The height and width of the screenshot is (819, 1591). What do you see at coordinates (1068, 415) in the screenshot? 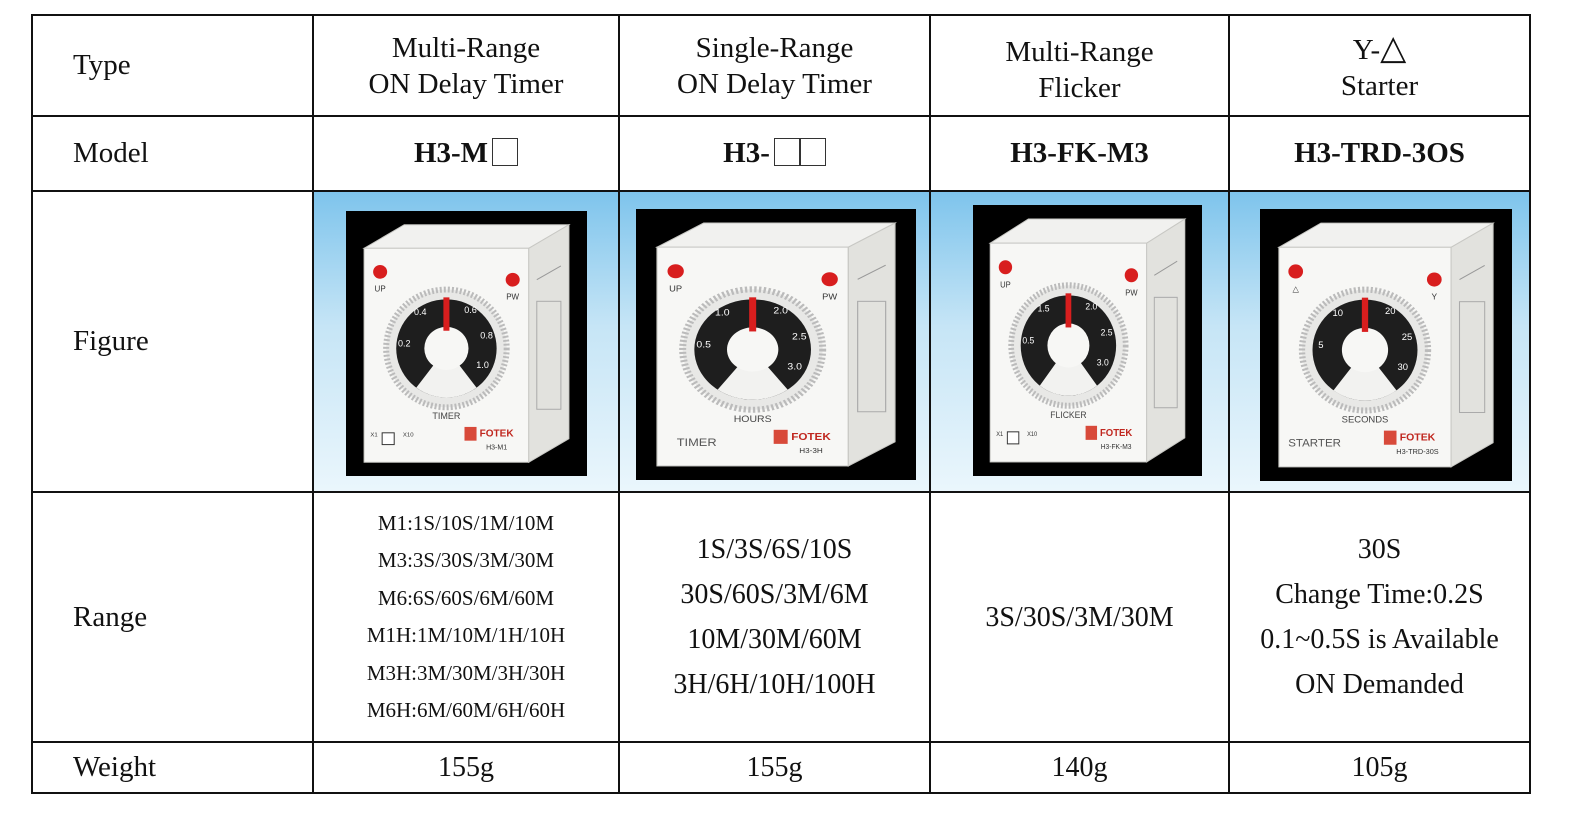
I see `dial-caption: FLICKER` at bounding box center [1068, 415].